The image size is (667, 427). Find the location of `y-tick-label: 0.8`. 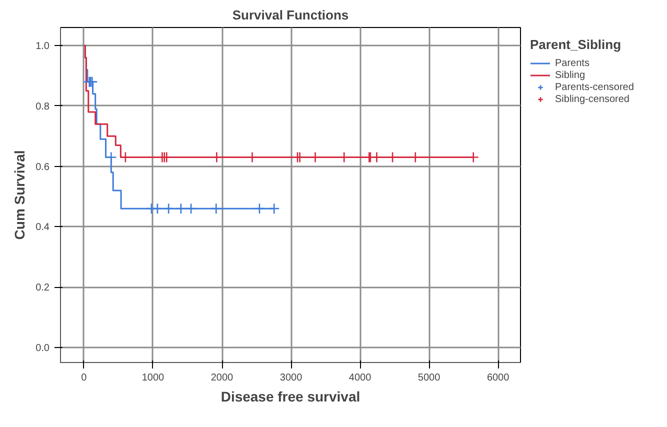

y-tick-label: 0.8 is located at coordinates (43, 106).